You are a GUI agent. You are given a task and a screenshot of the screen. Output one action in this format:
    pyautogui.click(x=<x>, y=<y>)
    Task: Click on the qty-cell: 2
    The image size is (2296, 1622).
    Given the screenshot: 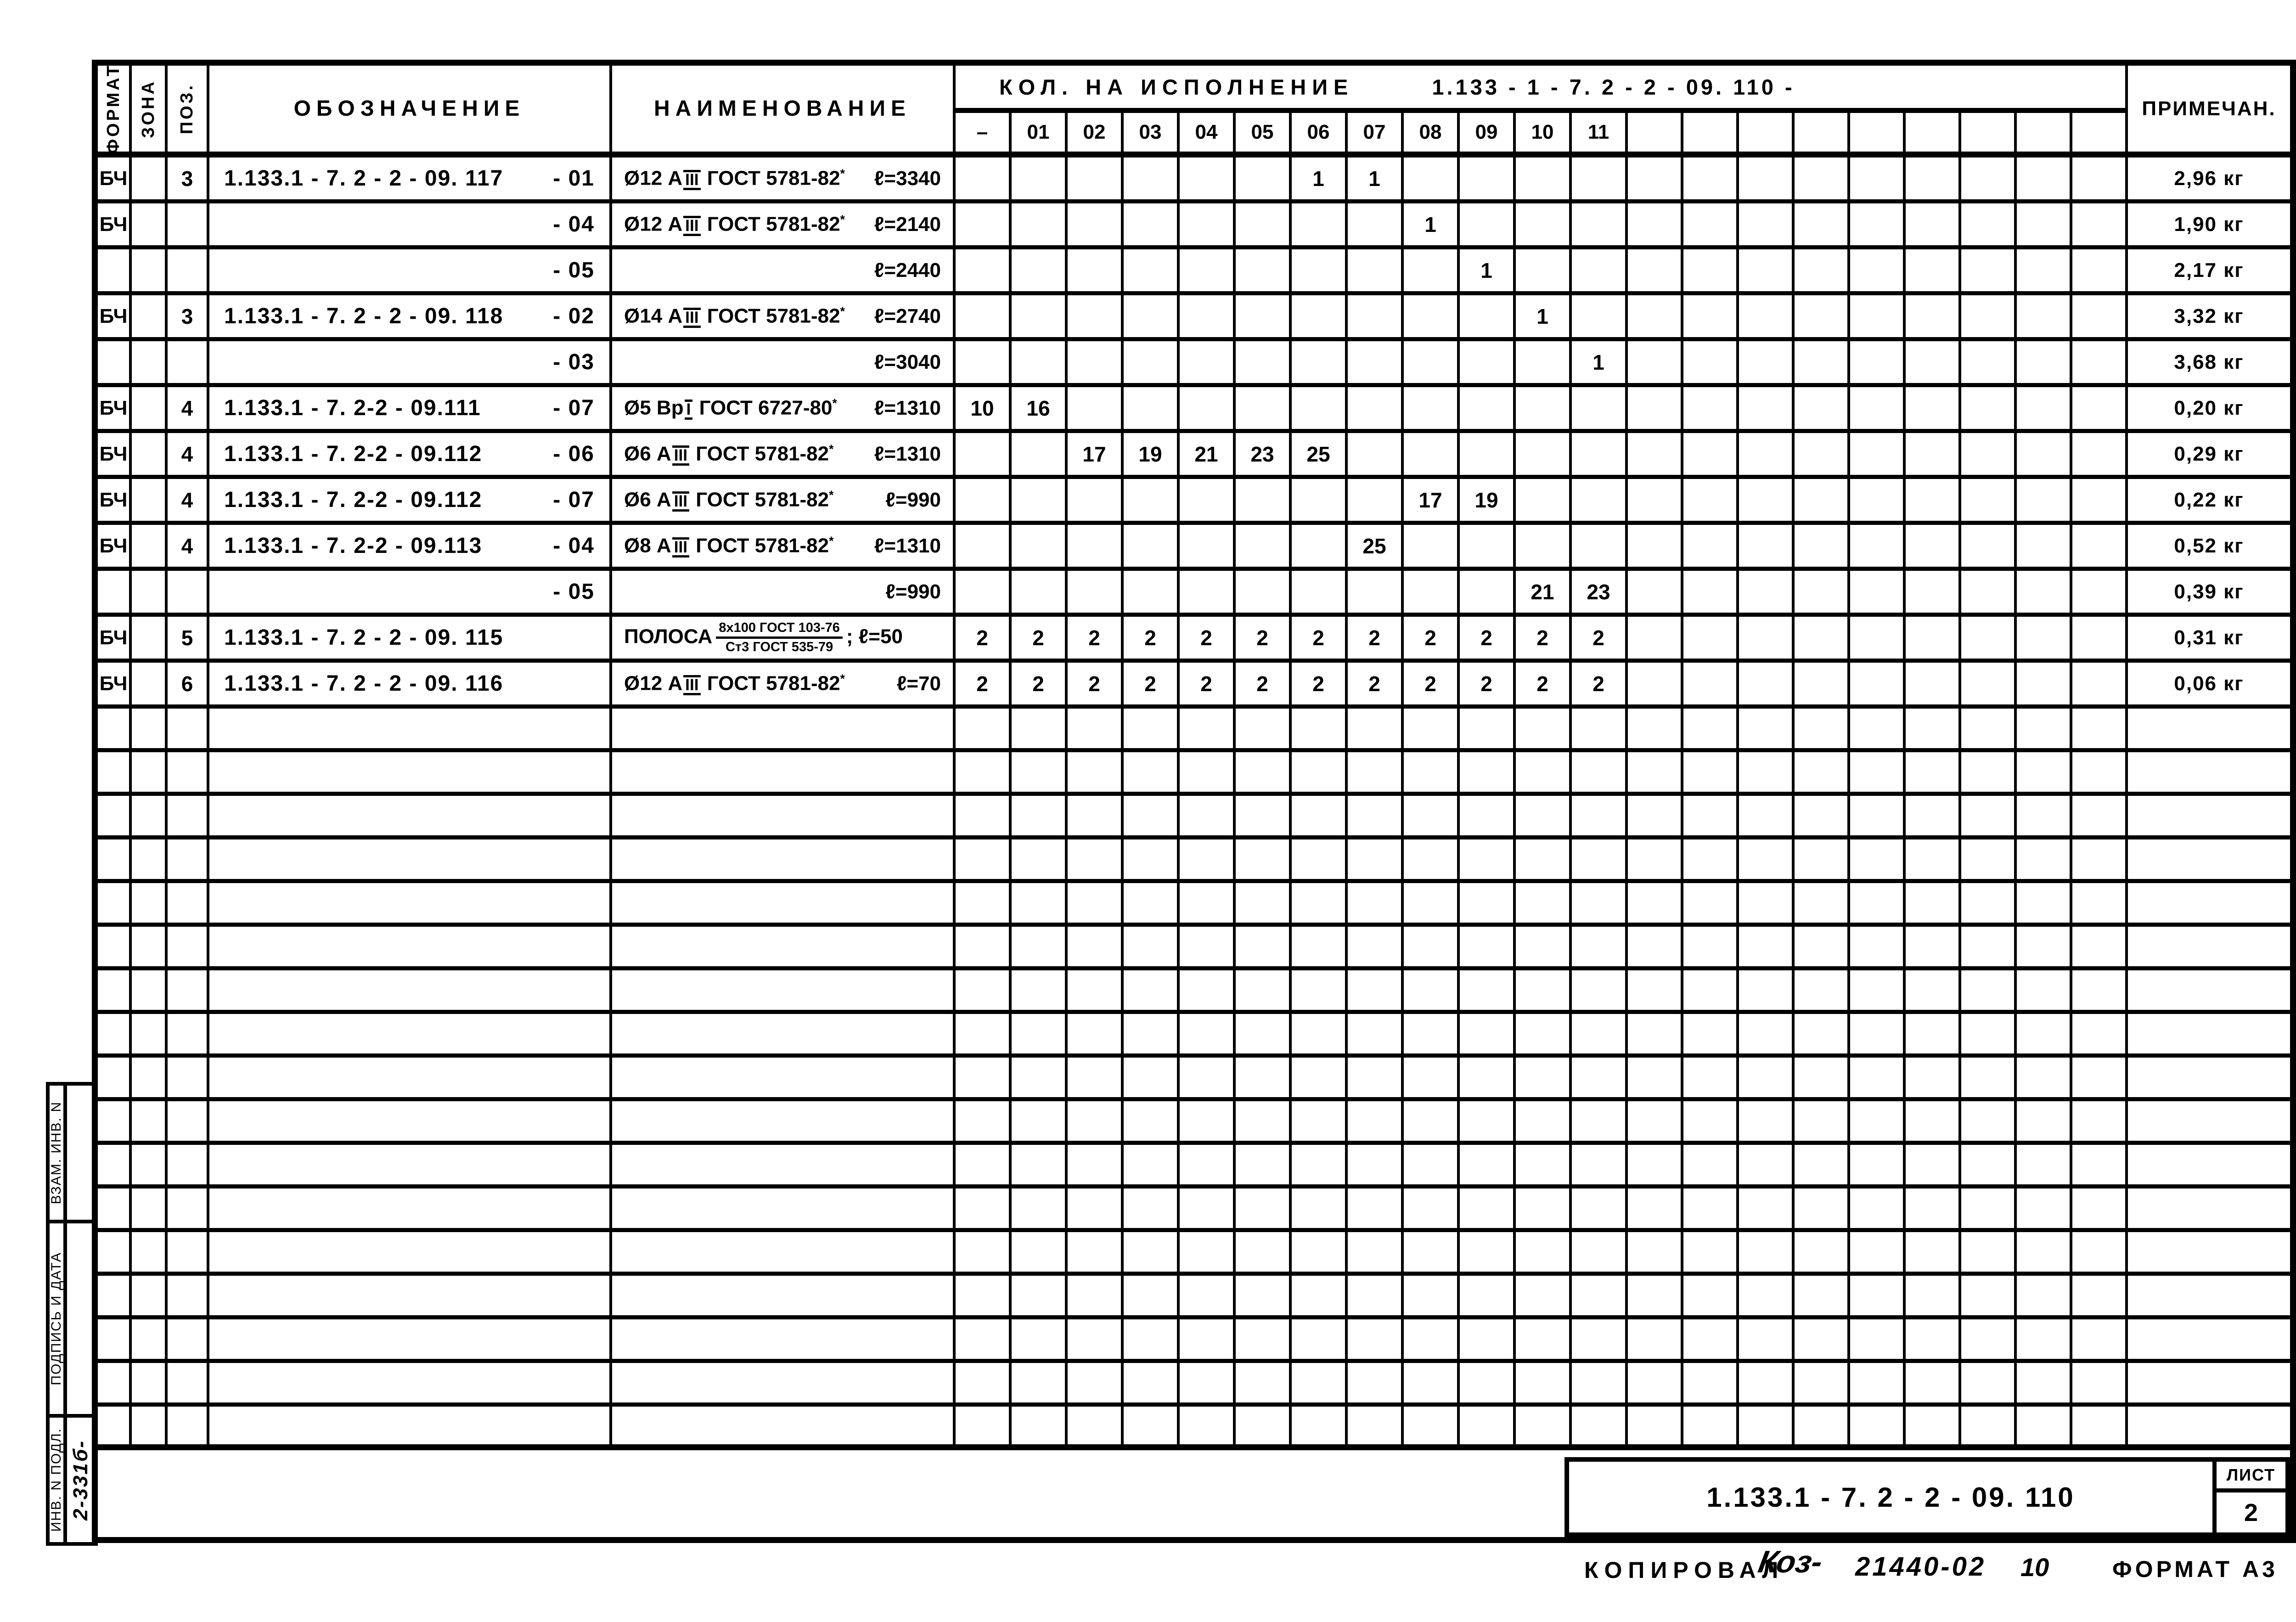 What is the action you would take?
    pyautogui.click(x=1152, y=686)
    